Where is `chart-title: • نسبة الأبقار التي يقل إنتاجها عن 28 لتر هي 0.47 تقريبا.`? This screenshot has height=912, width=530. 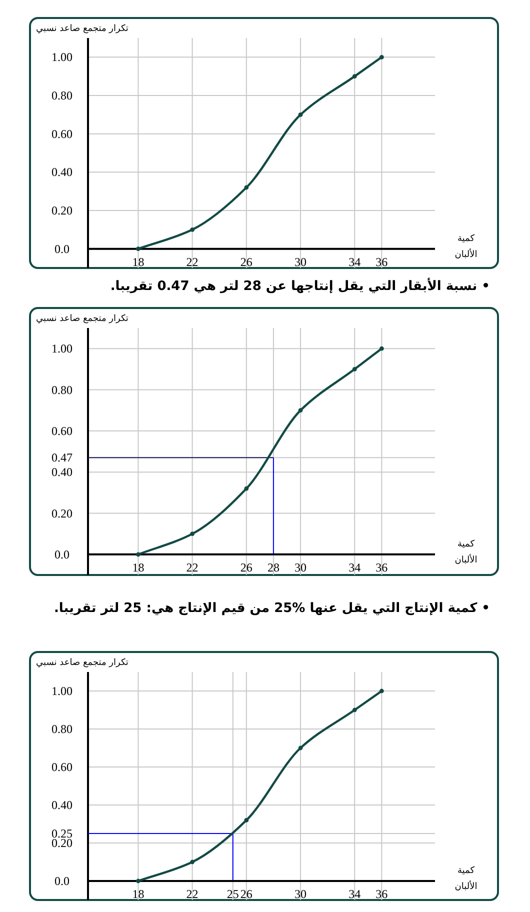
chart-title: • نسبة الأبقار التي يقل إنتاجها عن 28 لتر هي 0.47 تقريبا. is located at coordinates (300, 285).